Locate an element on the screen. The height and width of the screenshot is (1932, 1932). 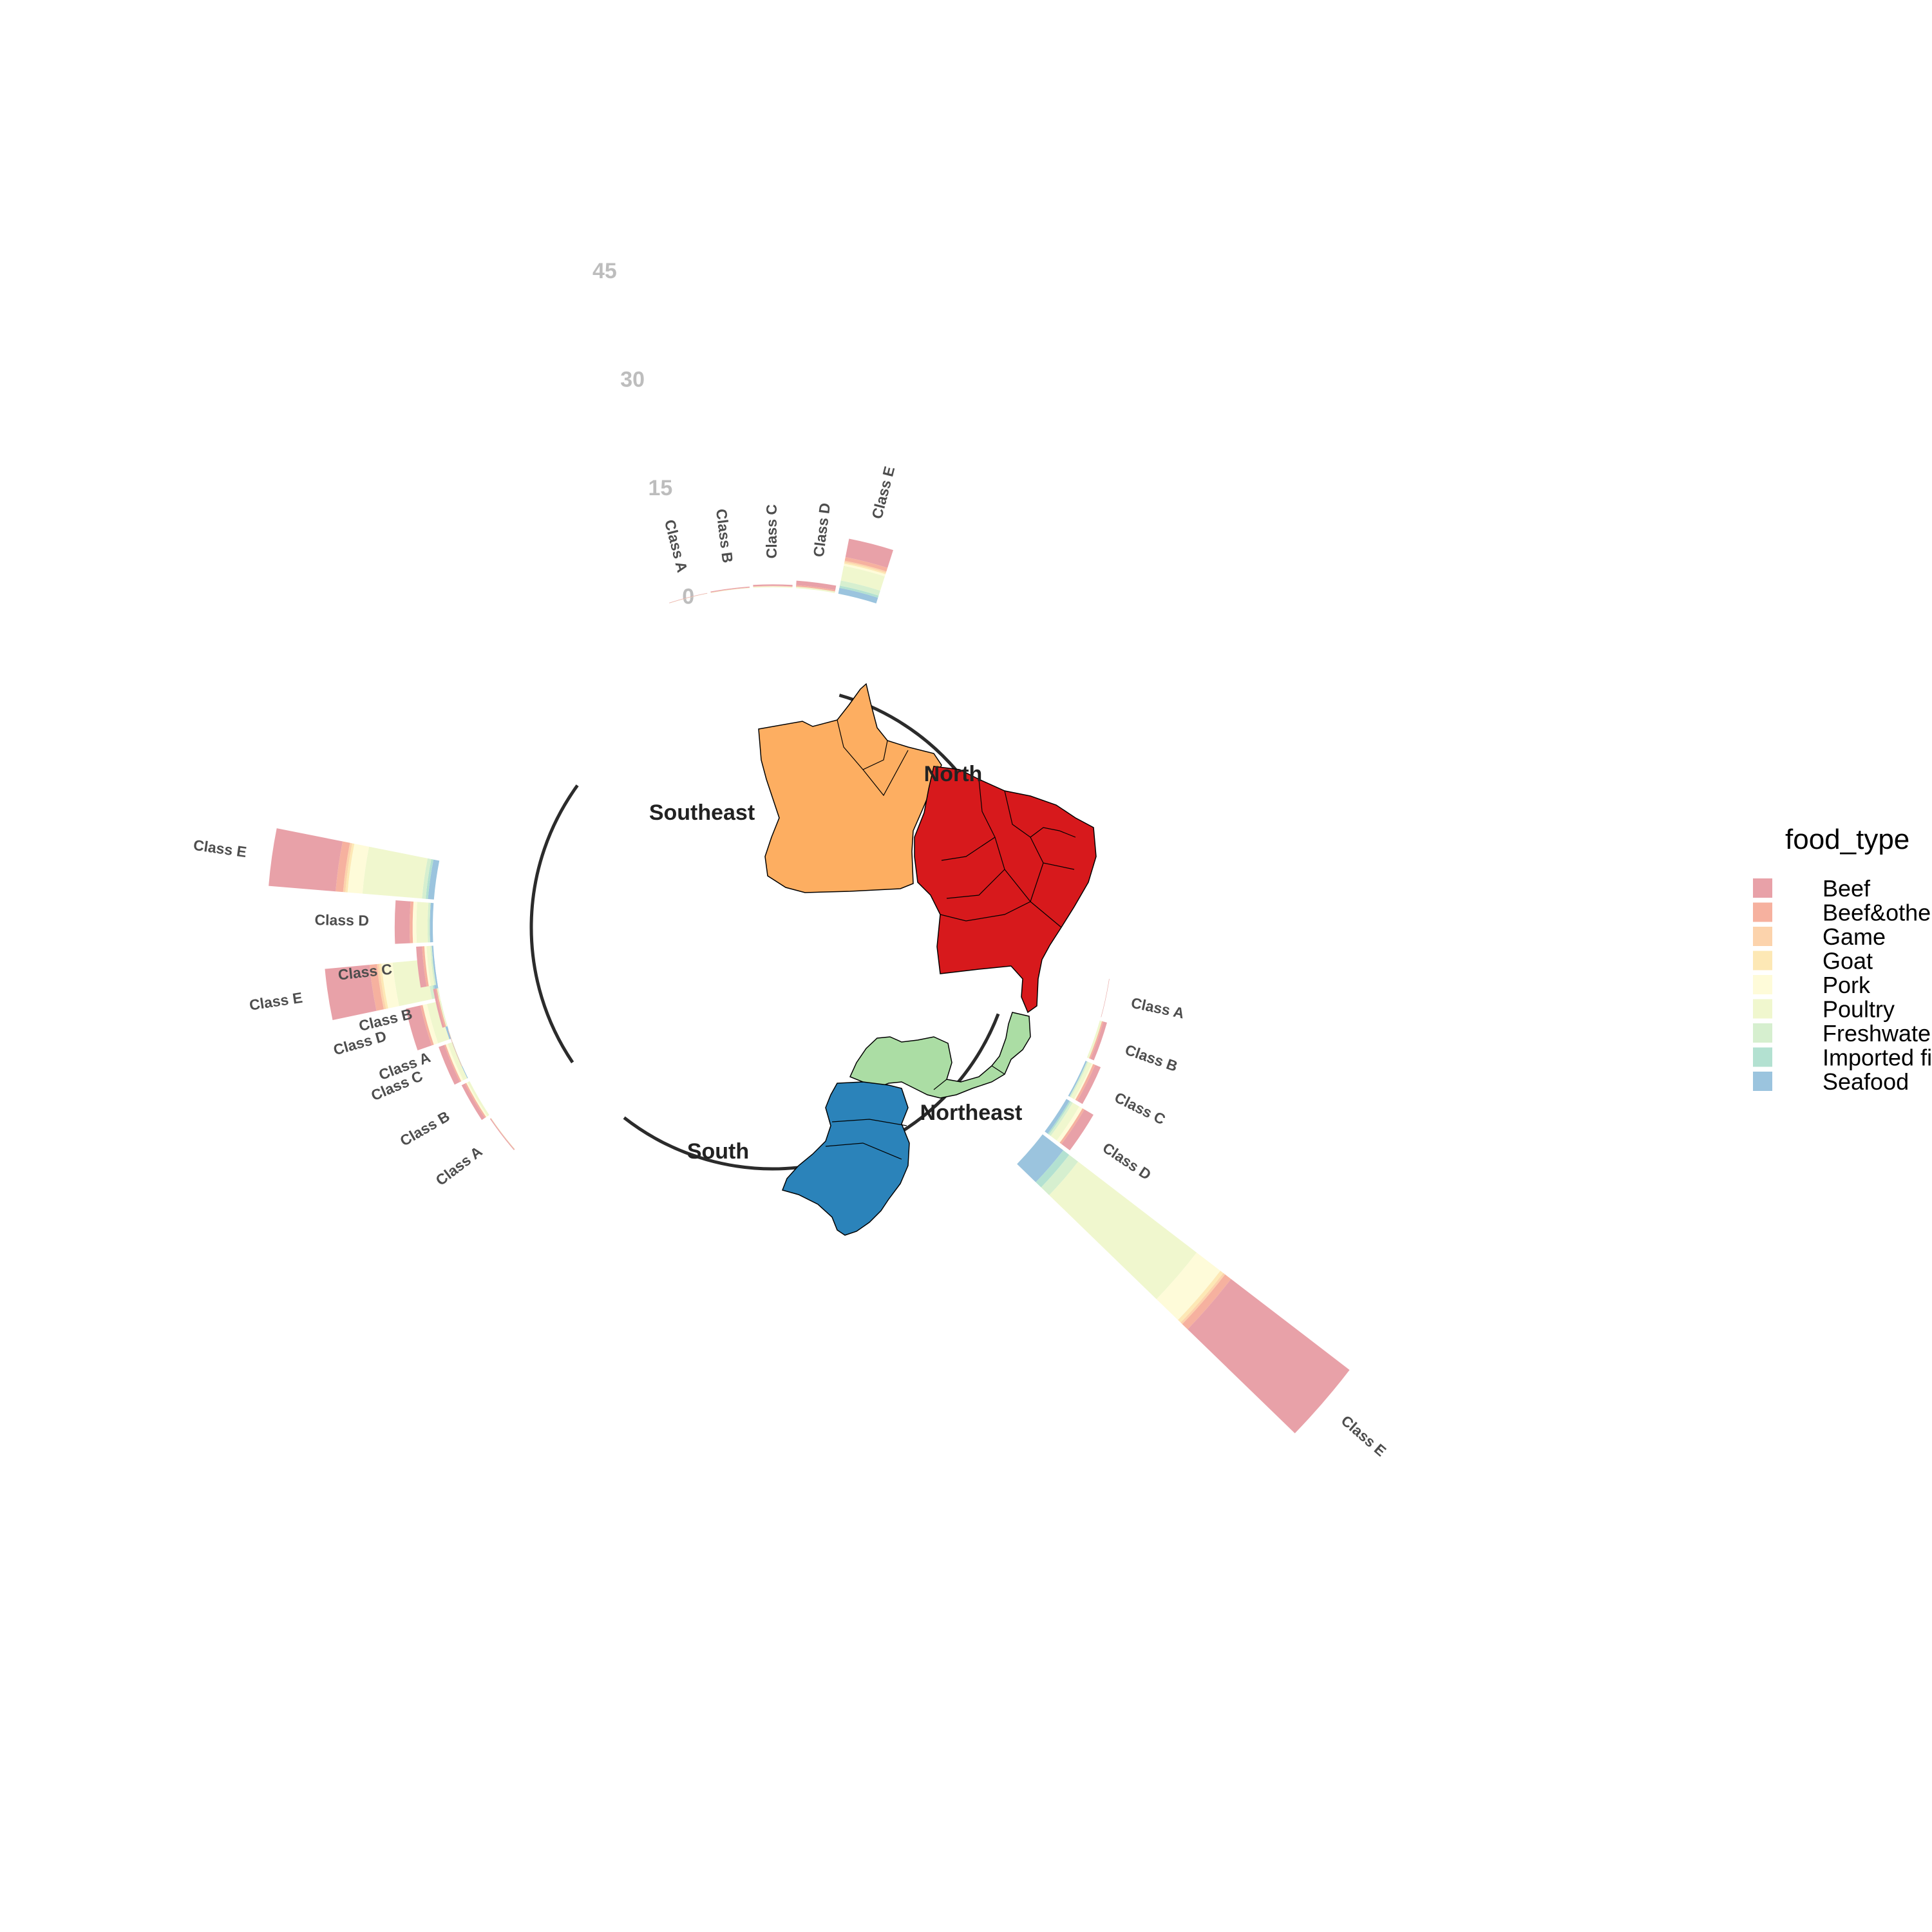
radial-tick-label: 30 is located at coordinates (633, 380).